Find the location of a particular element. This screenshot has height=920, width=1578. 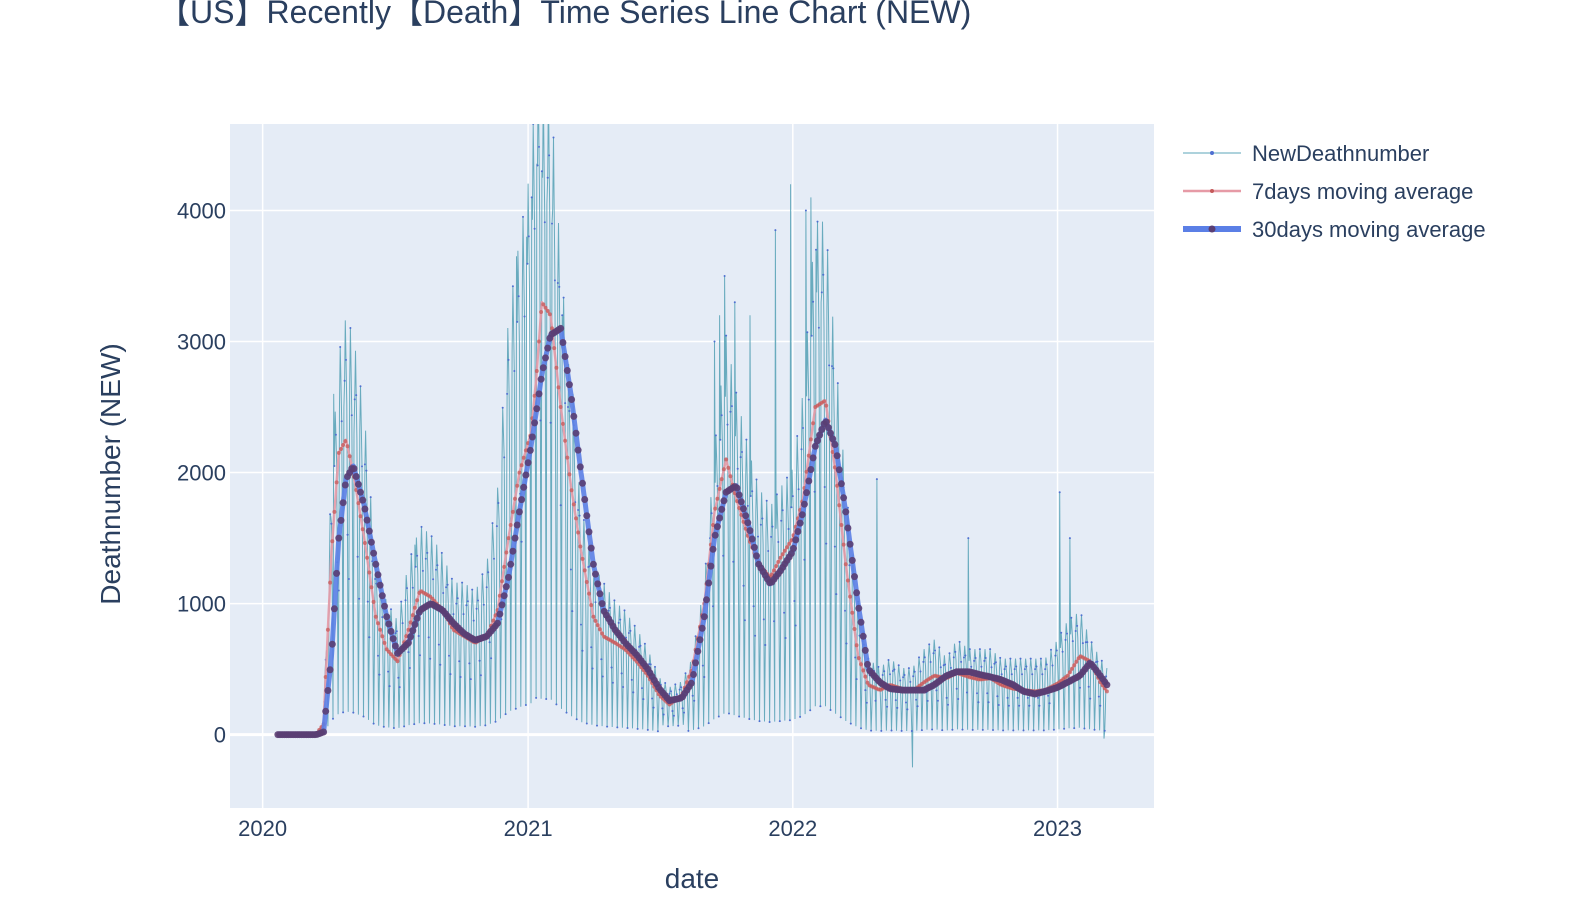

y-tick-label: 1000 is located at coordinates (201, 604).